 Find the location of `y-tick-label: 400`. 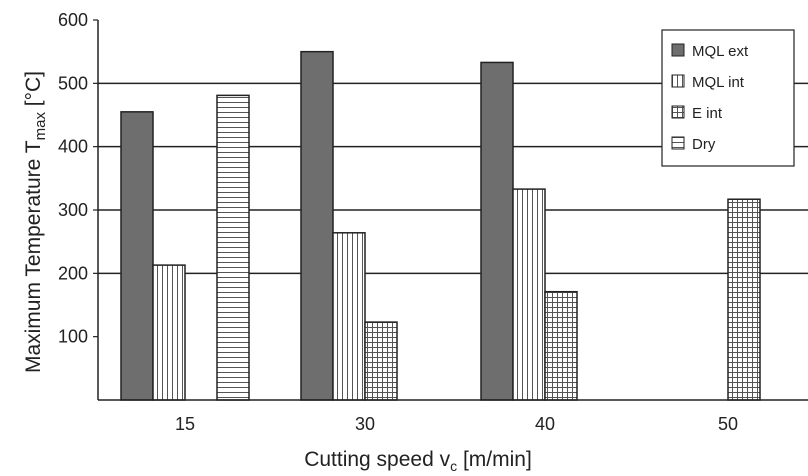

y-tick-label: 400 is located at coordinates (73, 147).